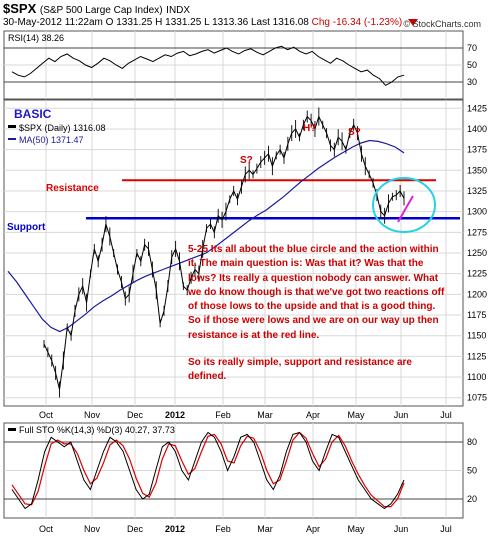 This screenshot has height=539, width=491. I want to click on blue-circle-annotation, so click(404, 205).